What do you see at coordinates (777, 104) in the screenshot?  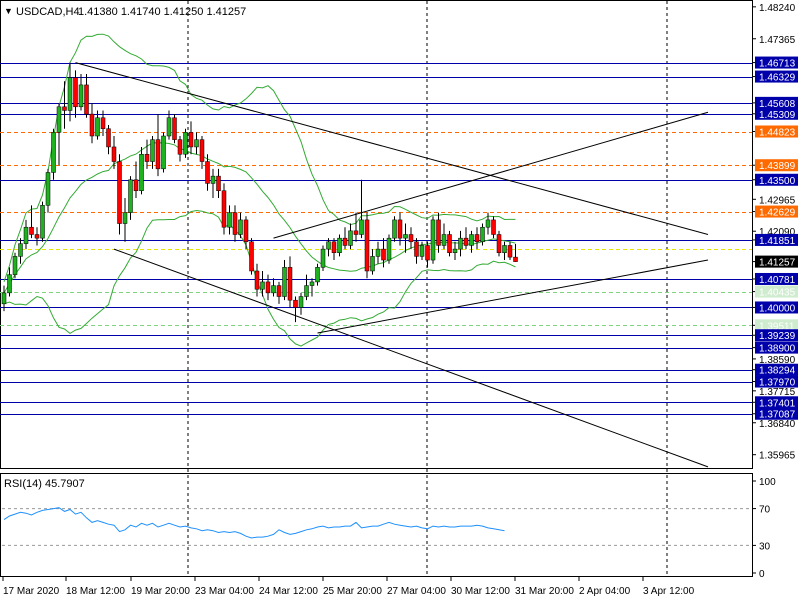 I see `price-label: 1.45608` at bounding box center [777, 104].